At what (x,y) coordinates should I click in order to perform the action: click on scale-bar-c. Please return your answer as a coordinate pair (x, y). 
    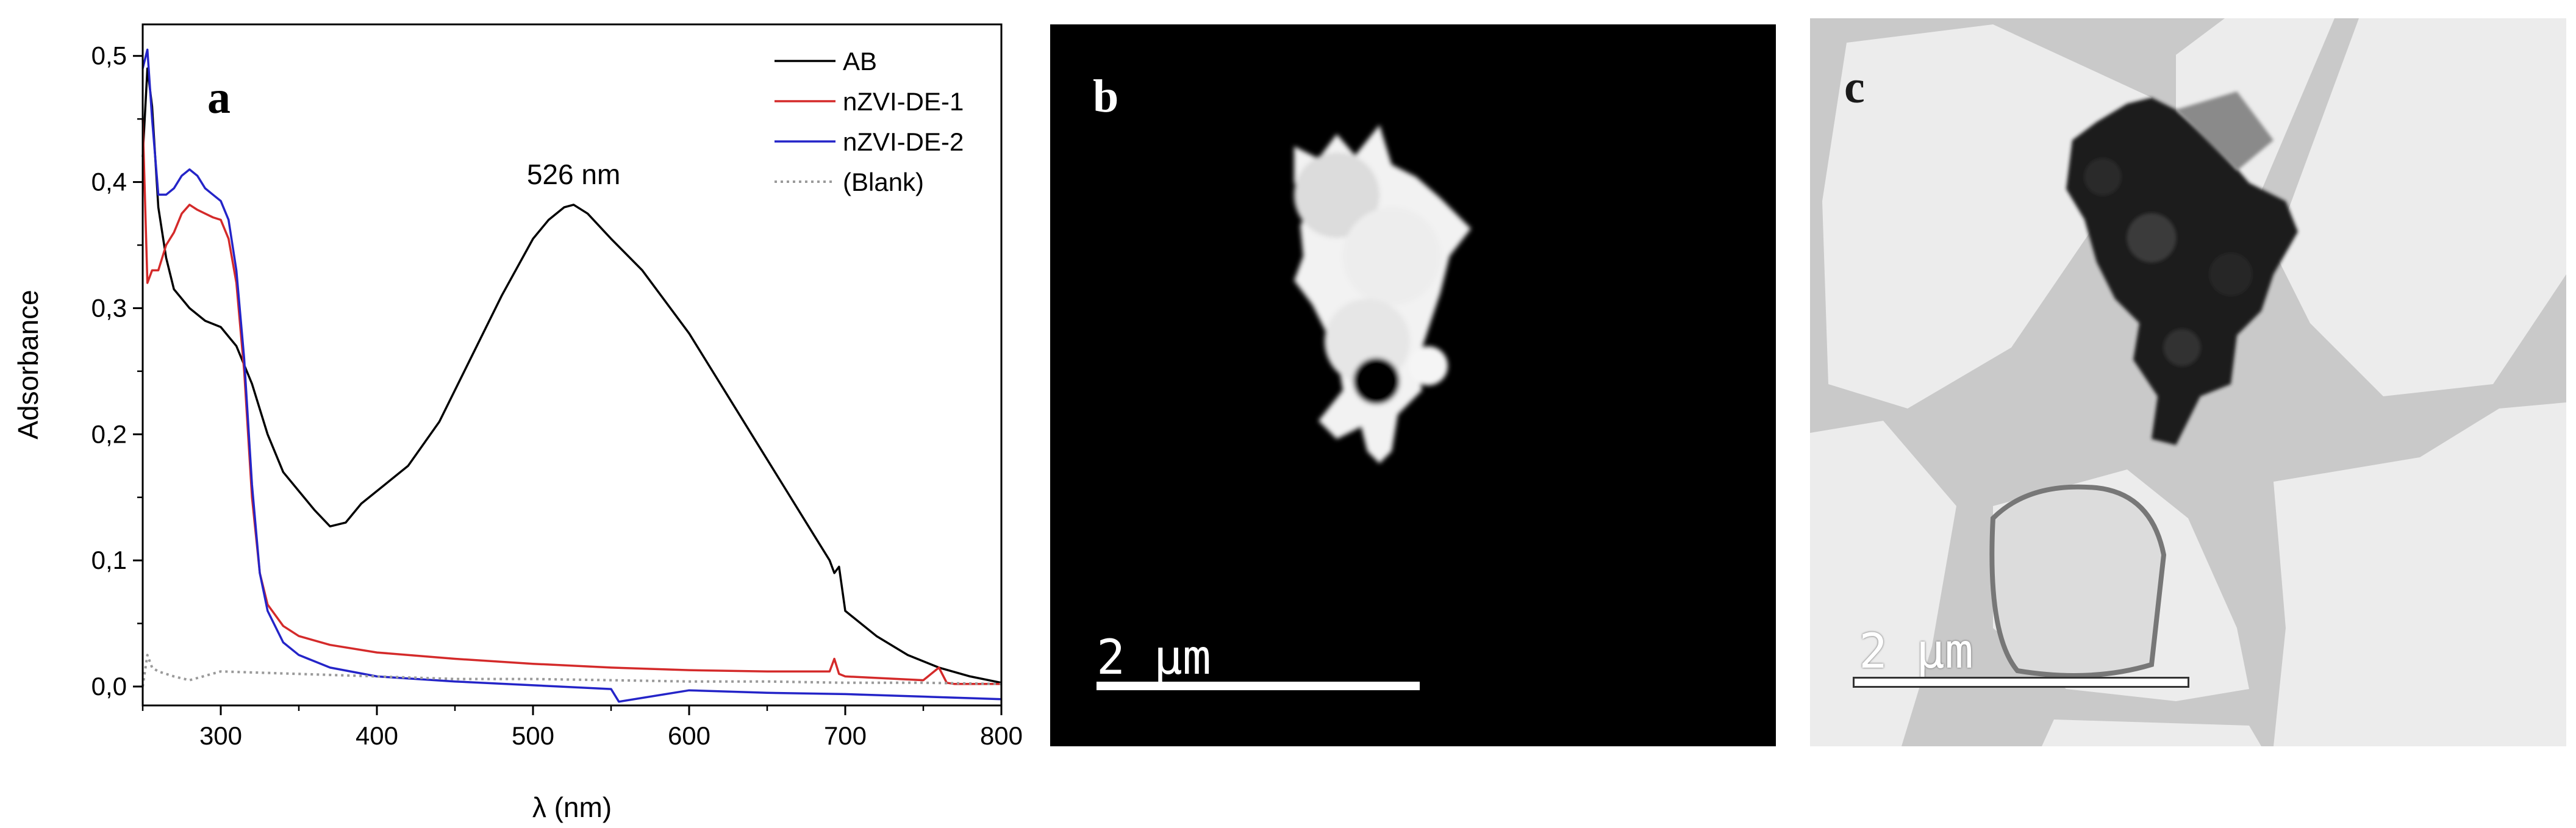
    Looking at the image, I should click on (2021, 682).